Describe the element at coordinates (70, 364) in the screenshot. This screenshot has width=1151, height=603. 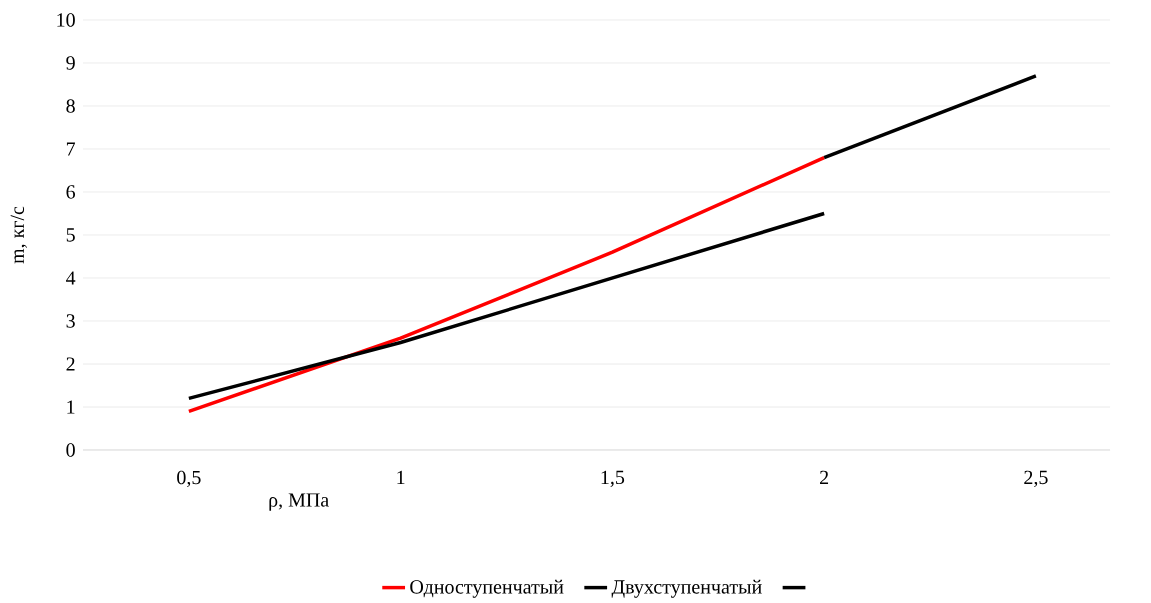
I see `y-tick-label: 2` at that location.